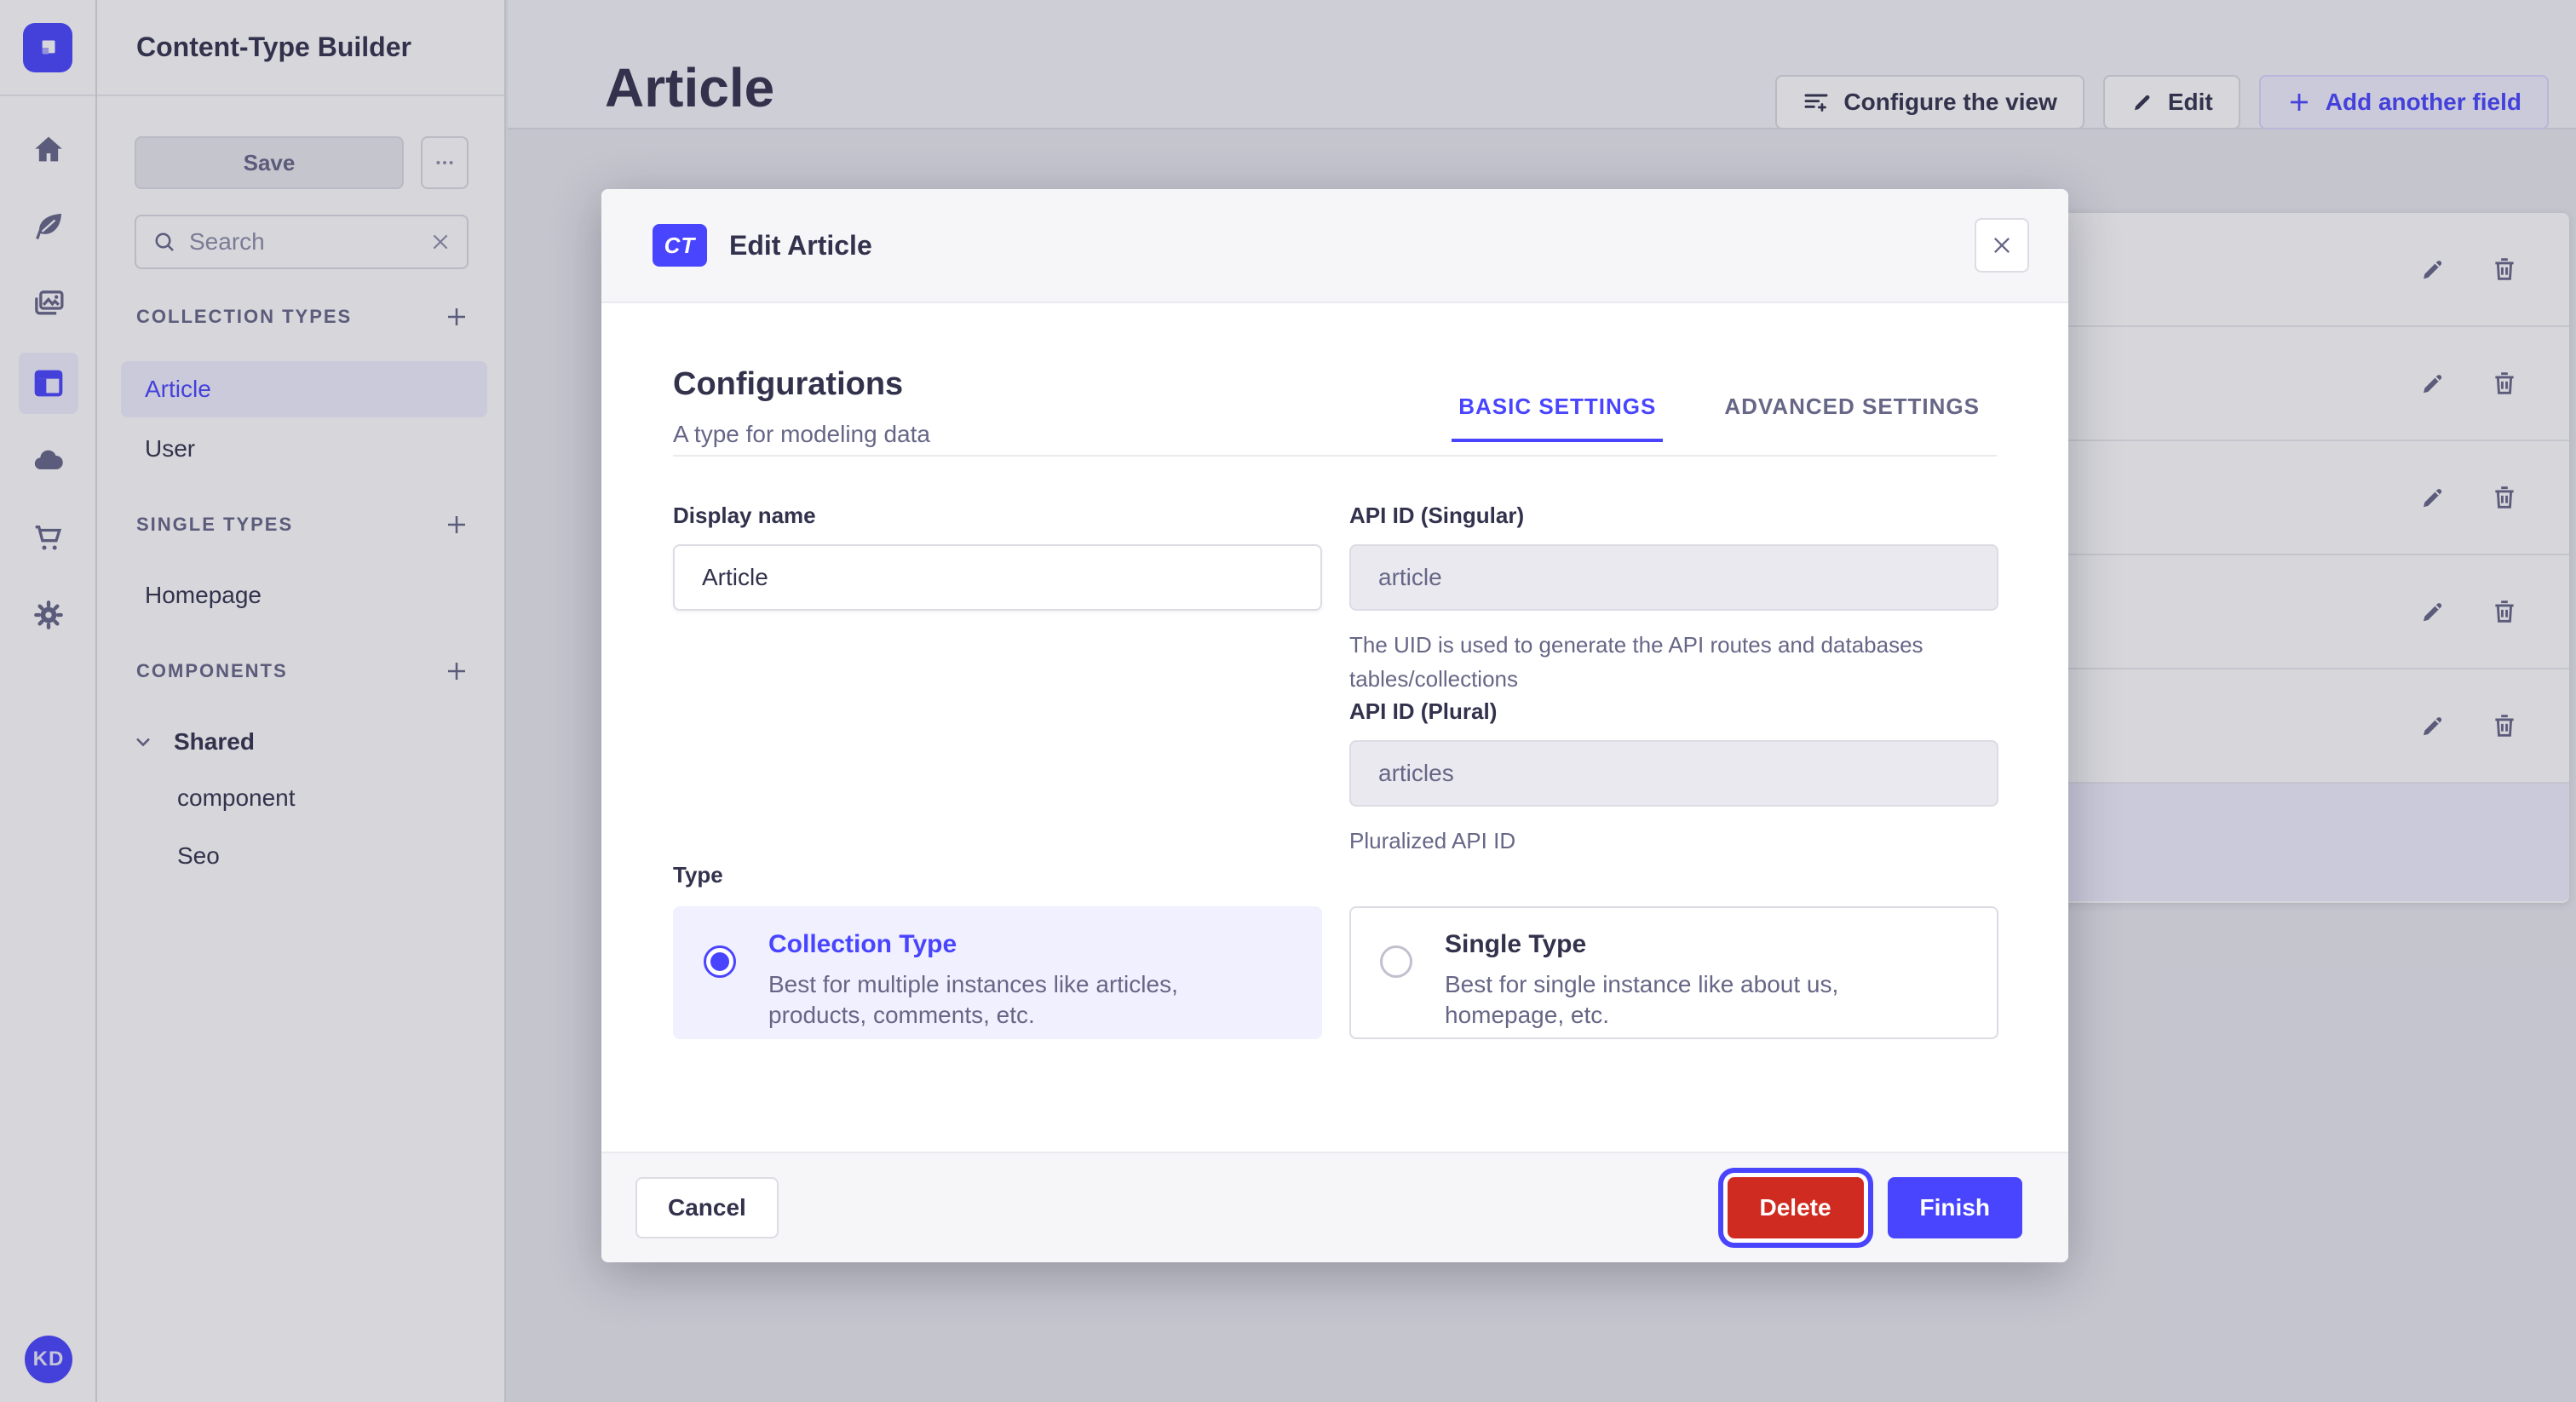  What do you see at coordinates (1674, 773) in the screenshot?
I see `api-id-plural-input` at bounding box center [1674, 773].